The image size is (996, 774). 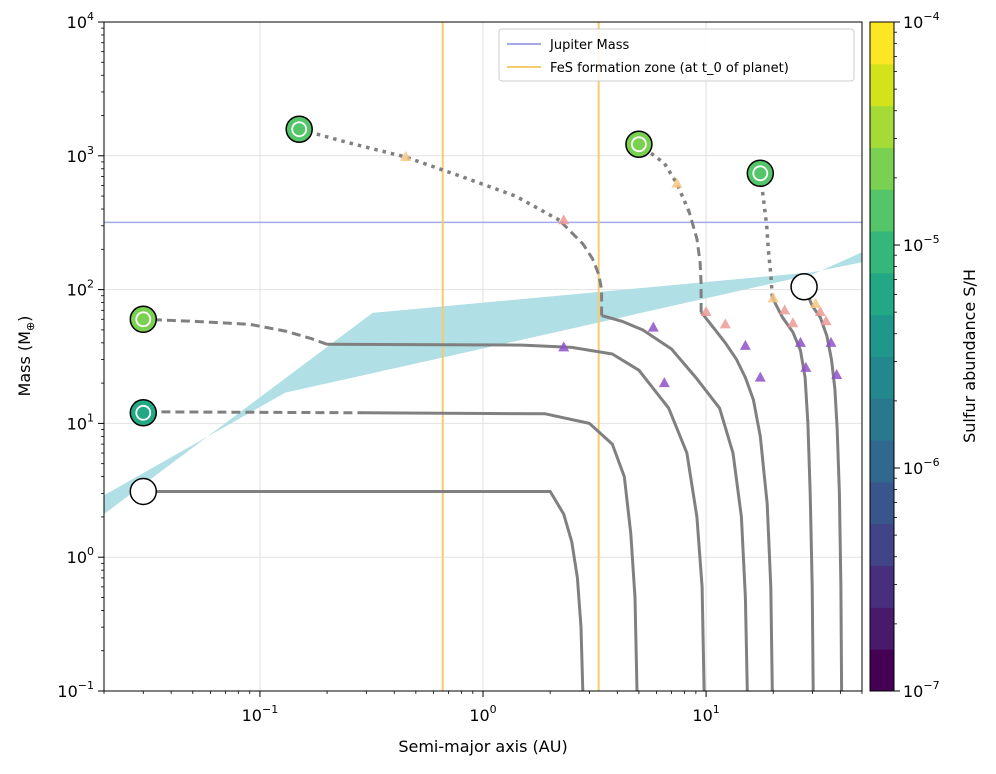 I want to click on track-3-dashed, so click(x=235, y=331).